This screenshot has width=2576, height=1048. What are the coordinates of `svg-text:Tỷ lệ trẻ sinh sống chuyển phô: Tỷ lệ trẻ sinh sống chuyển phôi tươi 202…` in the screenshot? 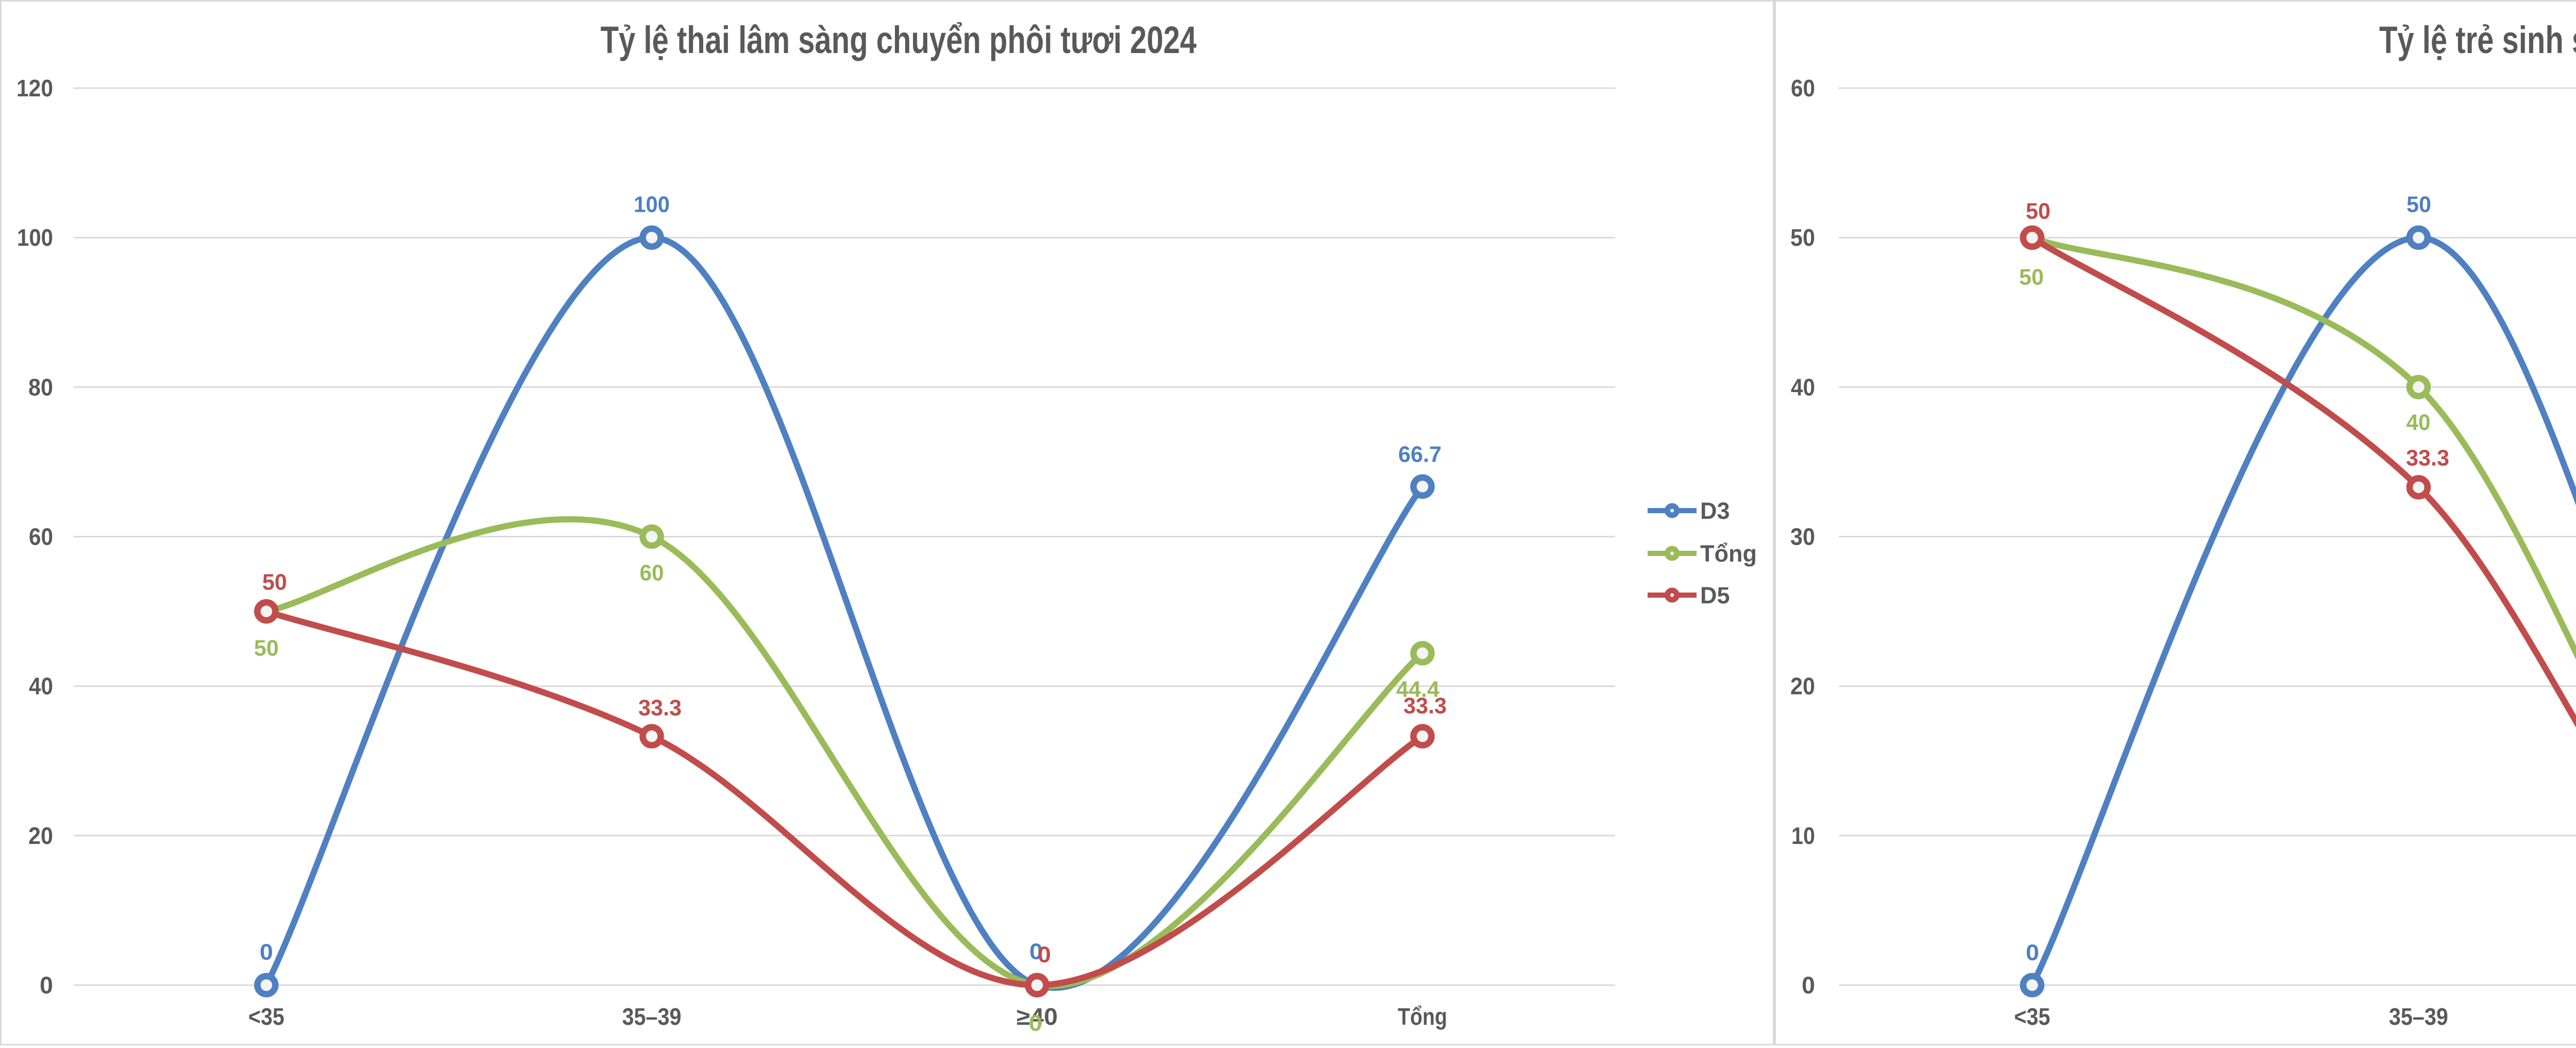 It's located at (2477, 40).